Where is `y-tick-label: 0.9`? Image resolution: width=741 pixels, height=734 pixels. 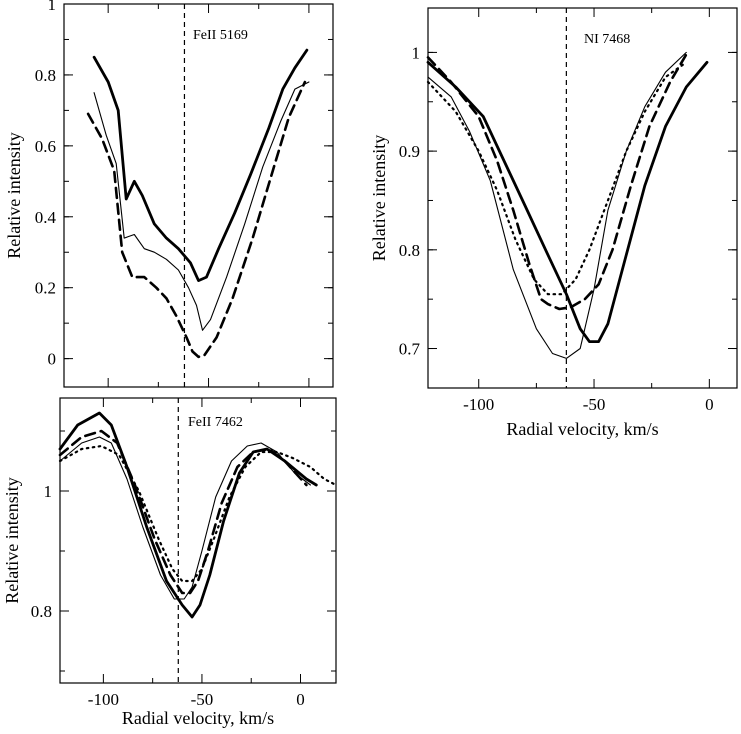
y-tick-label: 0.9 is located at coordinates (409, 151).